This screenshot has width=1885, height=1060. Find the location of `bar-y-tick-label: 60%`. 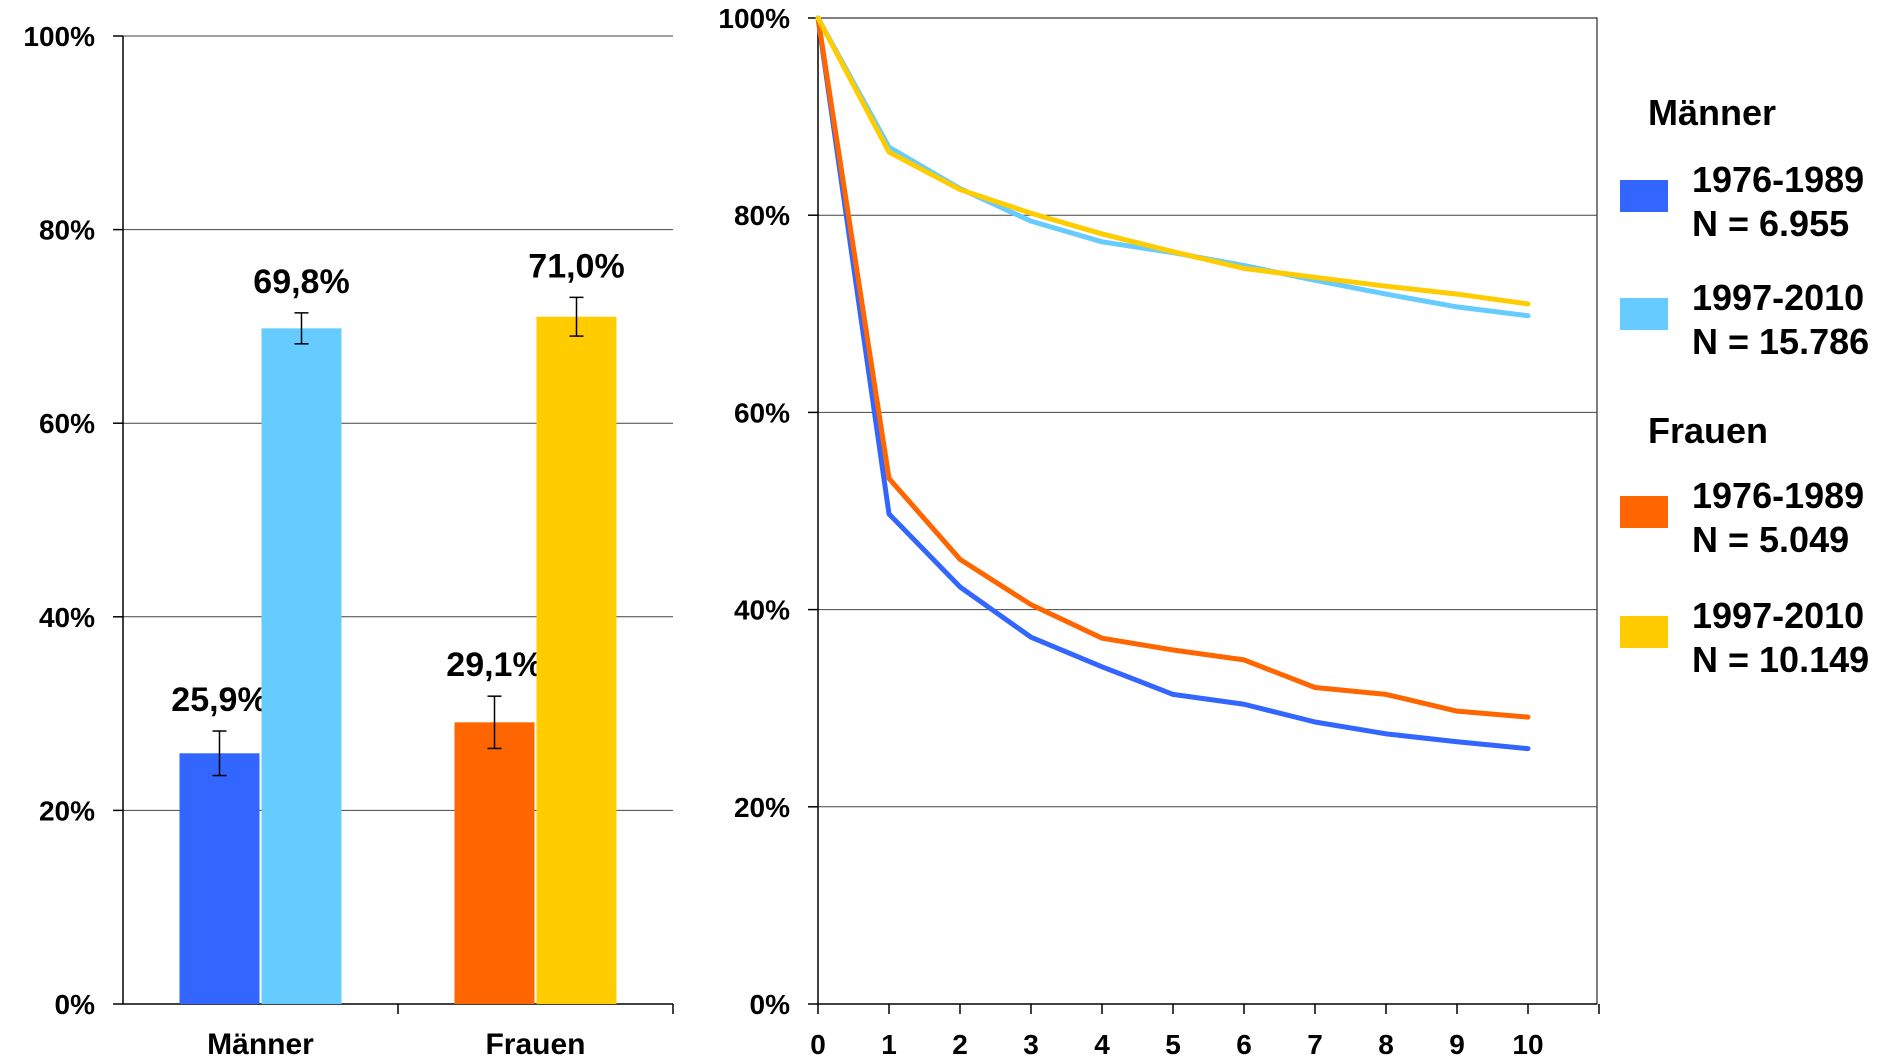

bar-y-tick-label: 60% is located at coordinates (67, 423).